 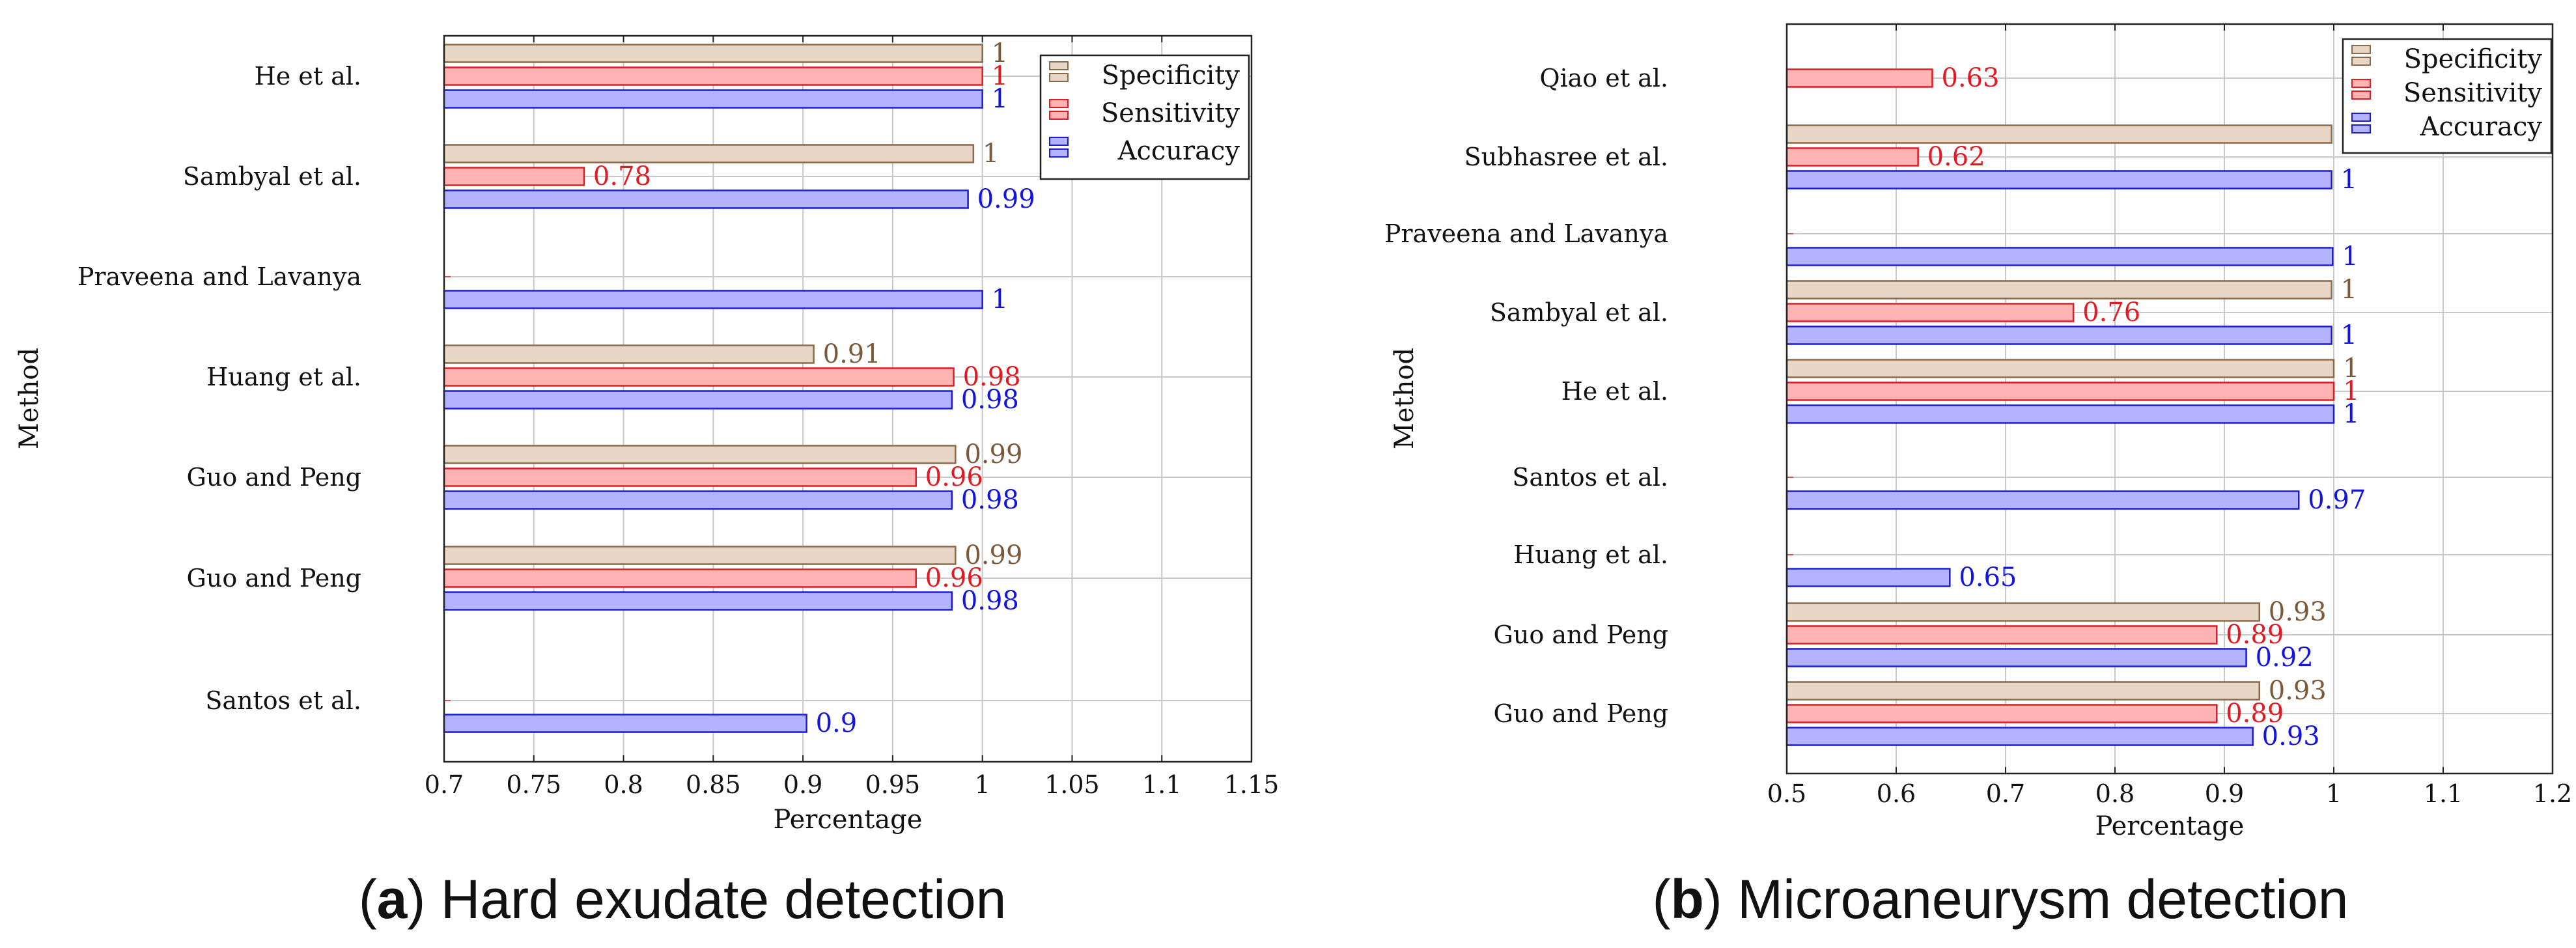 What do you see at coordinates (2115, 793) in the screenshot?
I see `x-tick-label: 0.8` at bounding box center [2115, 793].